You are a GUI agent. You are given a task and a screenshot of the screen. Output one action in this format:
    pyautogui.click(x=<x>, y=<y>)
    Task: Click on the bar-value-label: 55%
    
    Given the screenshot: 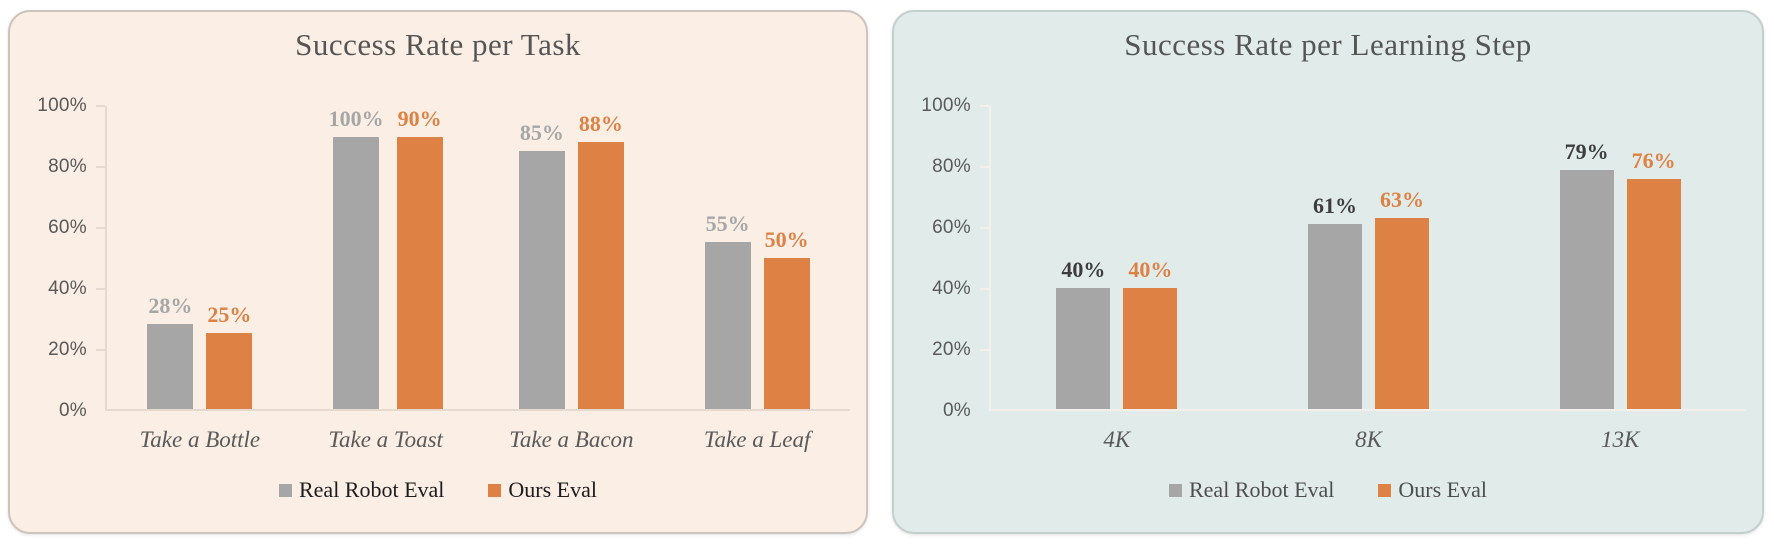 What is the action you would take?
    pyautogui.click(x=727, y=224)
    